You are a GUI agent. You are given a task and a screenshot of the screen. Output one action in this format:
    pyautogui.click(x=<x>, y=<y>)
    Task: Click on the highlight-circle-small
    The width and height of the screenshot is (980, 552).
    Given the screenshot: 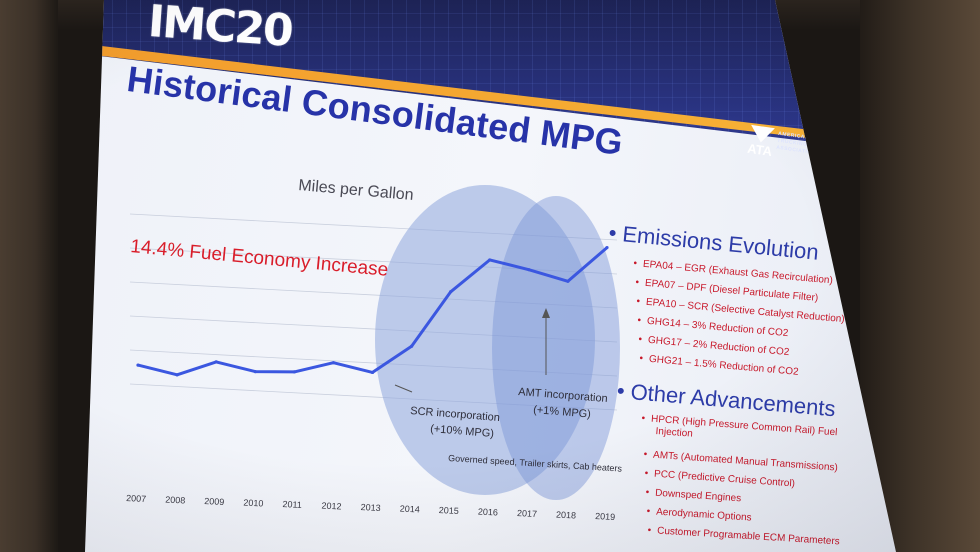 What is the action you would take?
    pyautogui.click(x=556, y=348)
    